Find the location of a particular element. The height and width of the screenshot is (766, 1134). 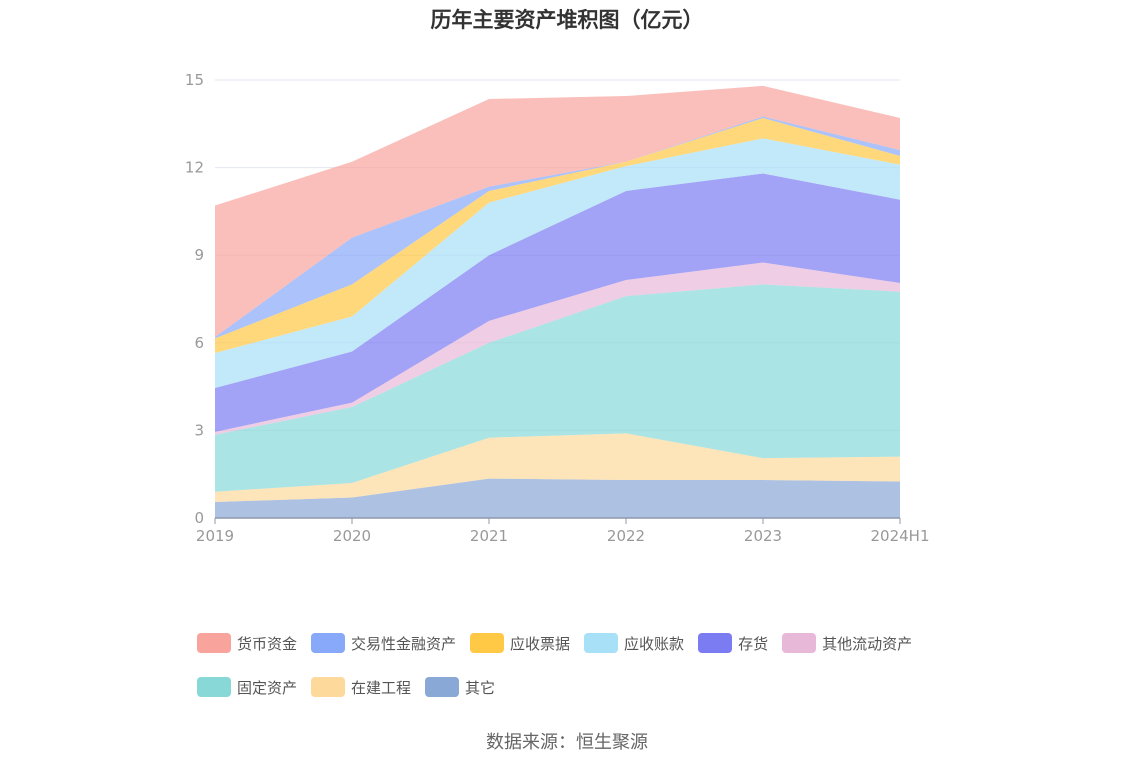

x-tick-label: 2024H1 is located at coordinates (900, 536).